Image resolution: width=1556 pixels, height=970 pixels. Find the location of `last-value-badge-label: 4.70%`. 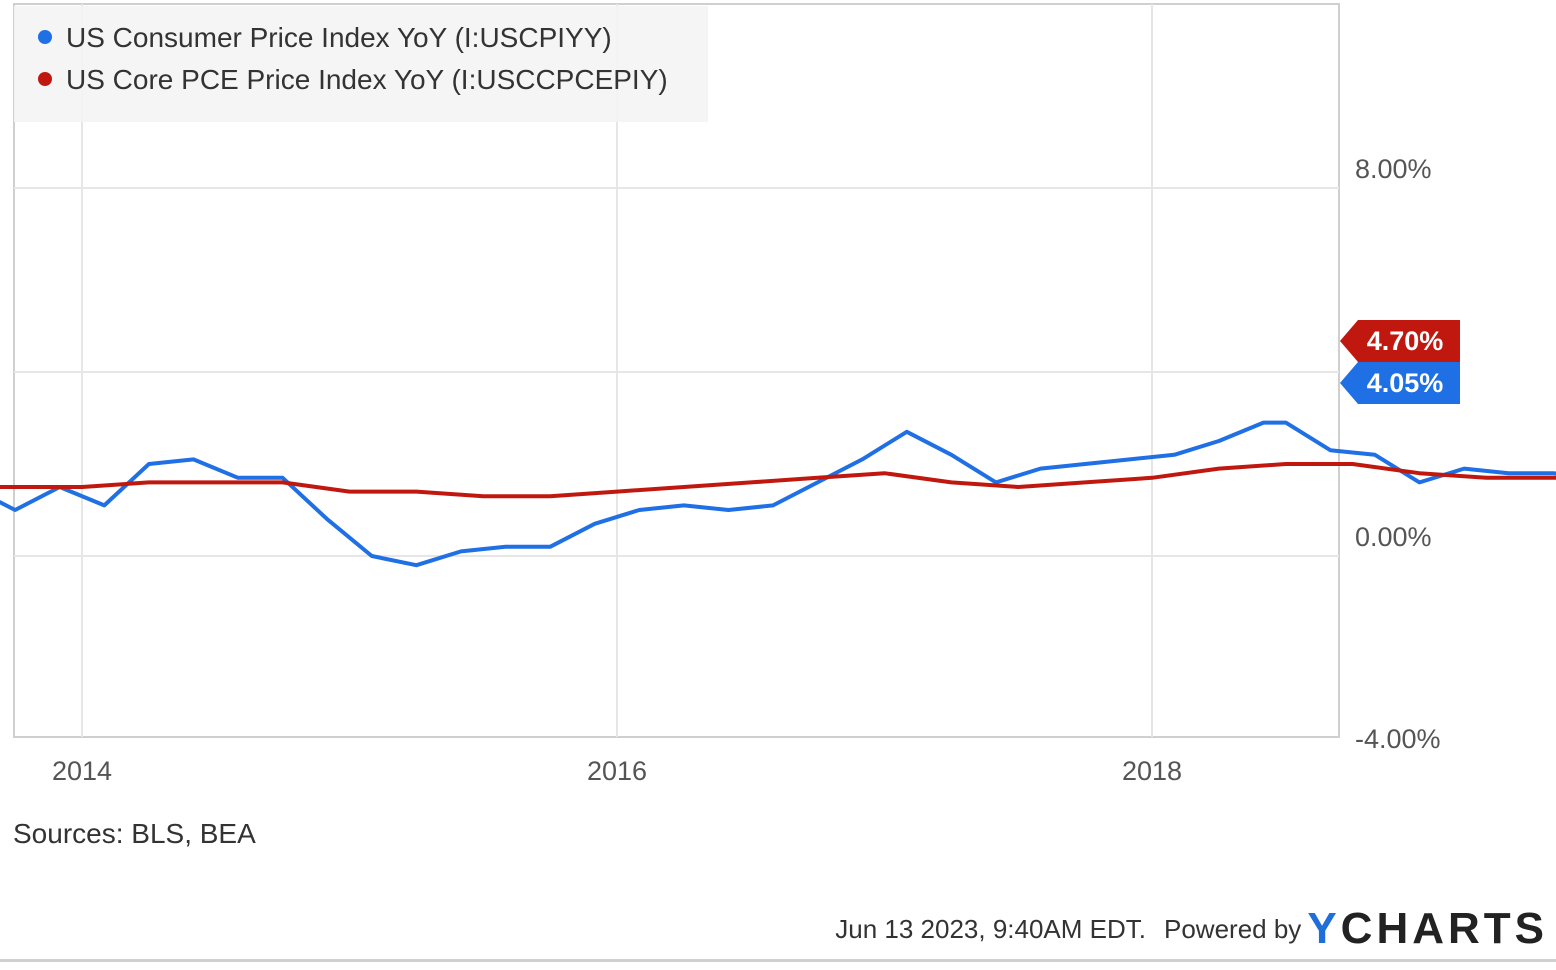

last-value-badge-label: 4.70% is located at coordinates (1405, 341).